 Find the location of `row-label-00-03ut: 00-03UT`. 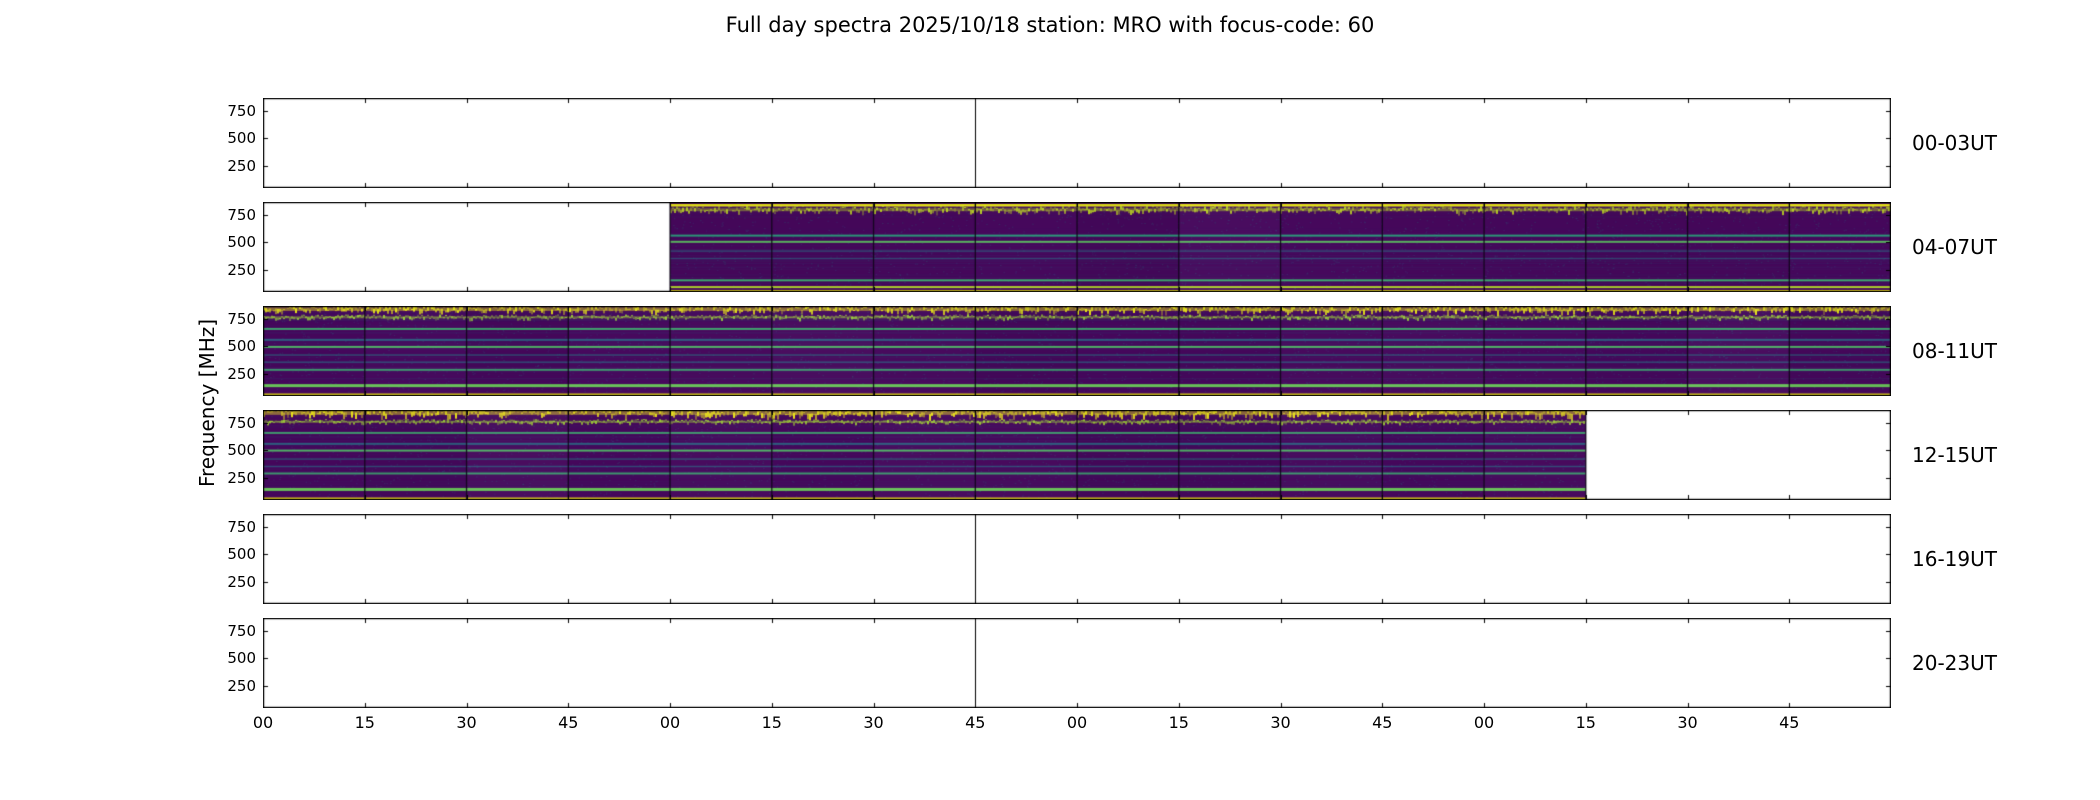

row-label-00-03ut: 00-03UT is located at coordinates (1954, 143).